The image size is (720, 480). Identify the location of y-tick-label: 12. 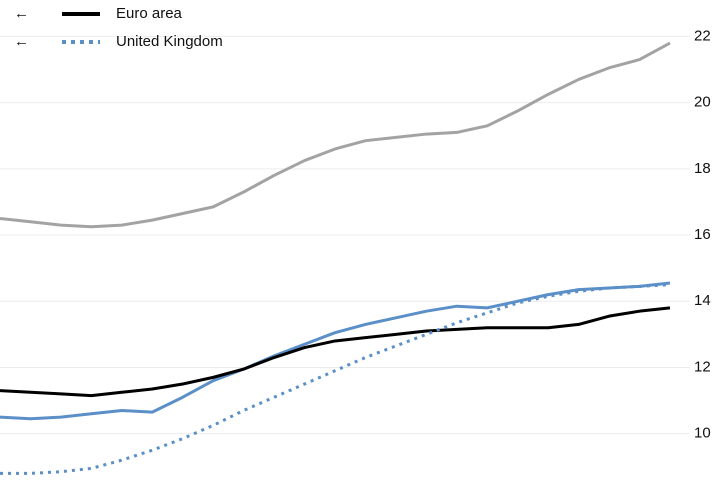
(702, 366).